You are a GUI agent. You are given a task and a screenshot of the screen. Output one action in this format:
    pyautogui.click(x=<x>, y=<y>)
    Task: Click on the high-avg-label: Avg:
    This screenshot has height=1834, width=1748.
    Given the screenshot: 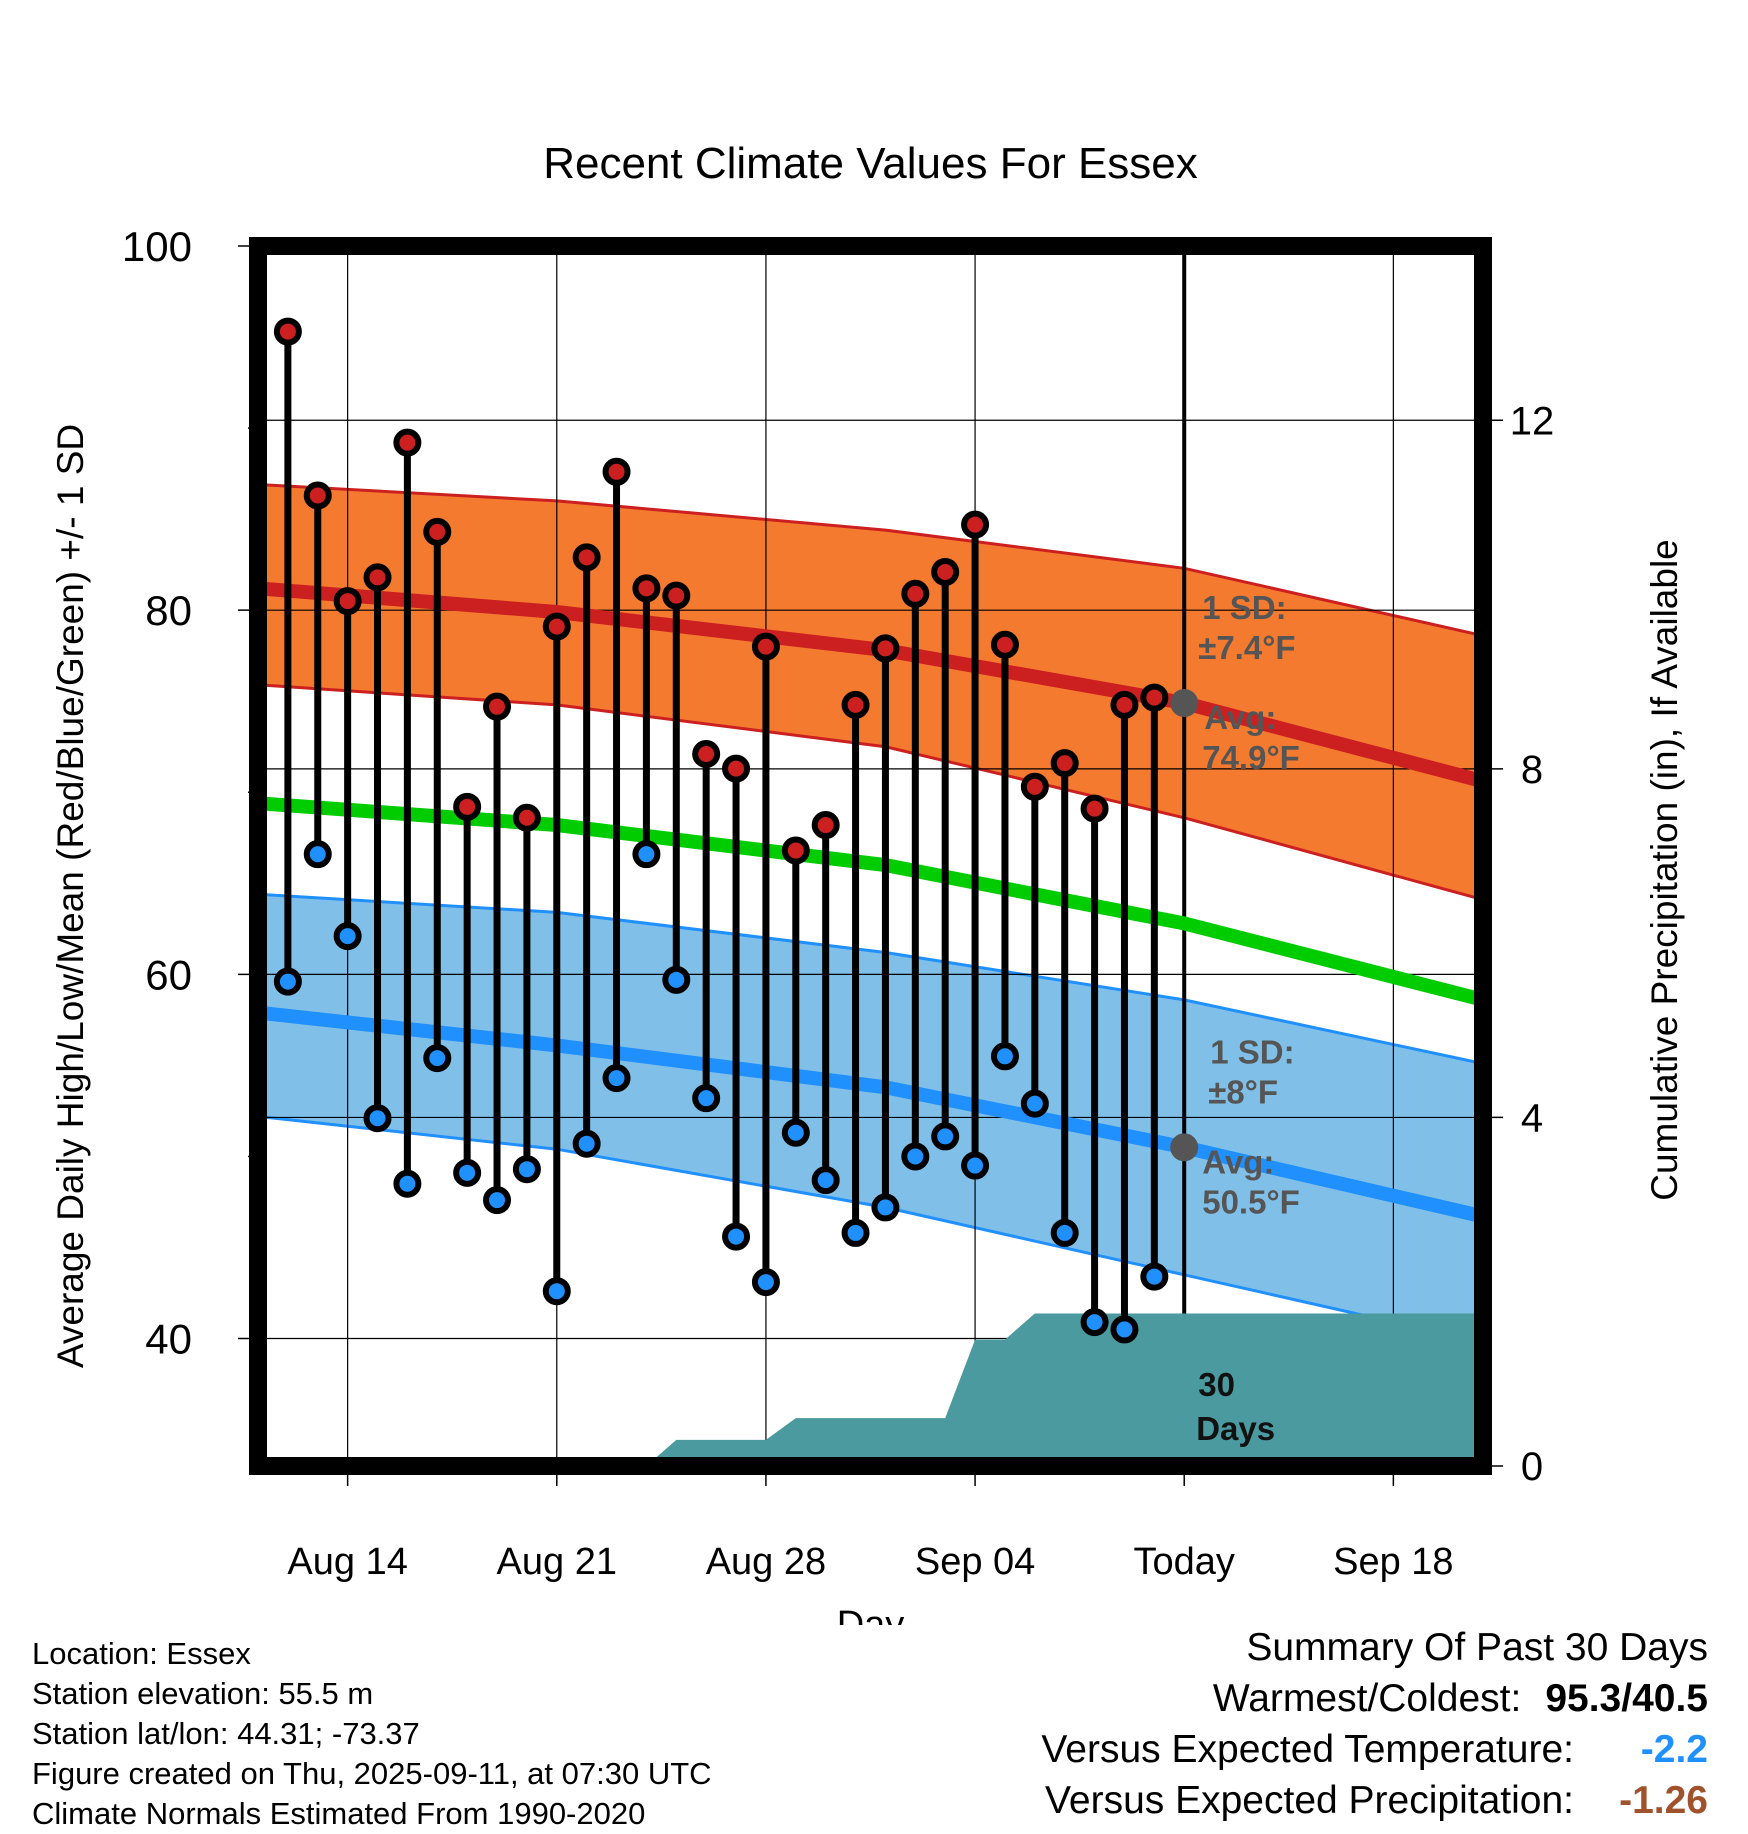 What is the action you would take?
    pyautogui.click(x=1240, y=717)
    